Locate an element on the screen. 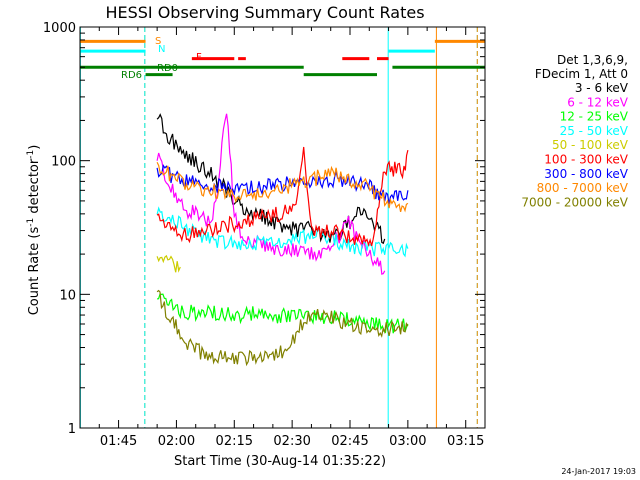  legend-entry-3-6-kev: 3 - 6 keV is located at coordinates (602, 88).